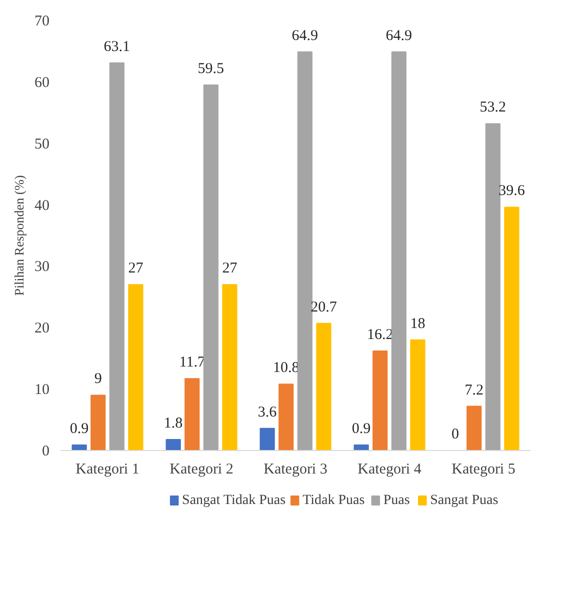  What do you see at coordinates (192, 362) in the screenshot?
I see `data-label: 11.7` at bounding box center [192, 362].